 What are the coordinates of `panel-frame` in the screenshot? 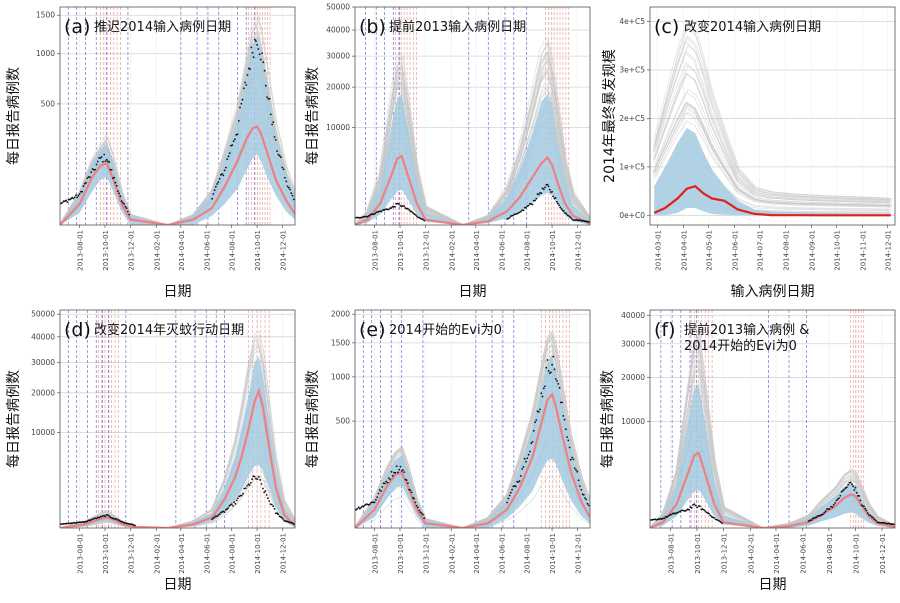 It's located at (177, 116).